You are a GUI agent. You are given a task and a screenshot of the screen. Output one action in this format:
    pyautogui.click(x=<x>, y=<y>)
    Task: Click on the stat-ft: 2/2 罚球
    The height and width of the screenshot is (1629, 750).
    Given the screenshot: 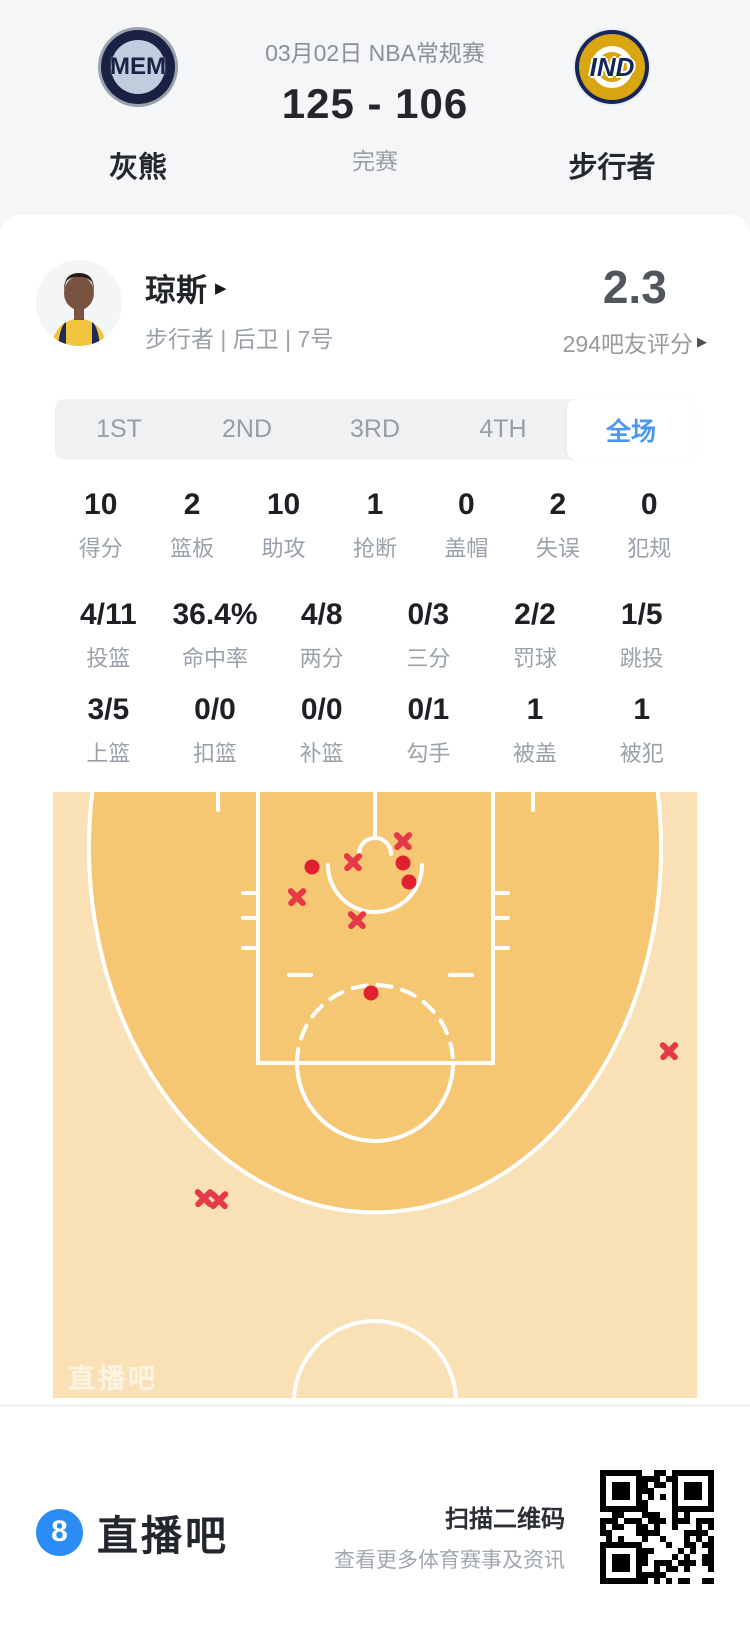 What is the action you would take?
    pyautogui.click(x=535, y=634)
    